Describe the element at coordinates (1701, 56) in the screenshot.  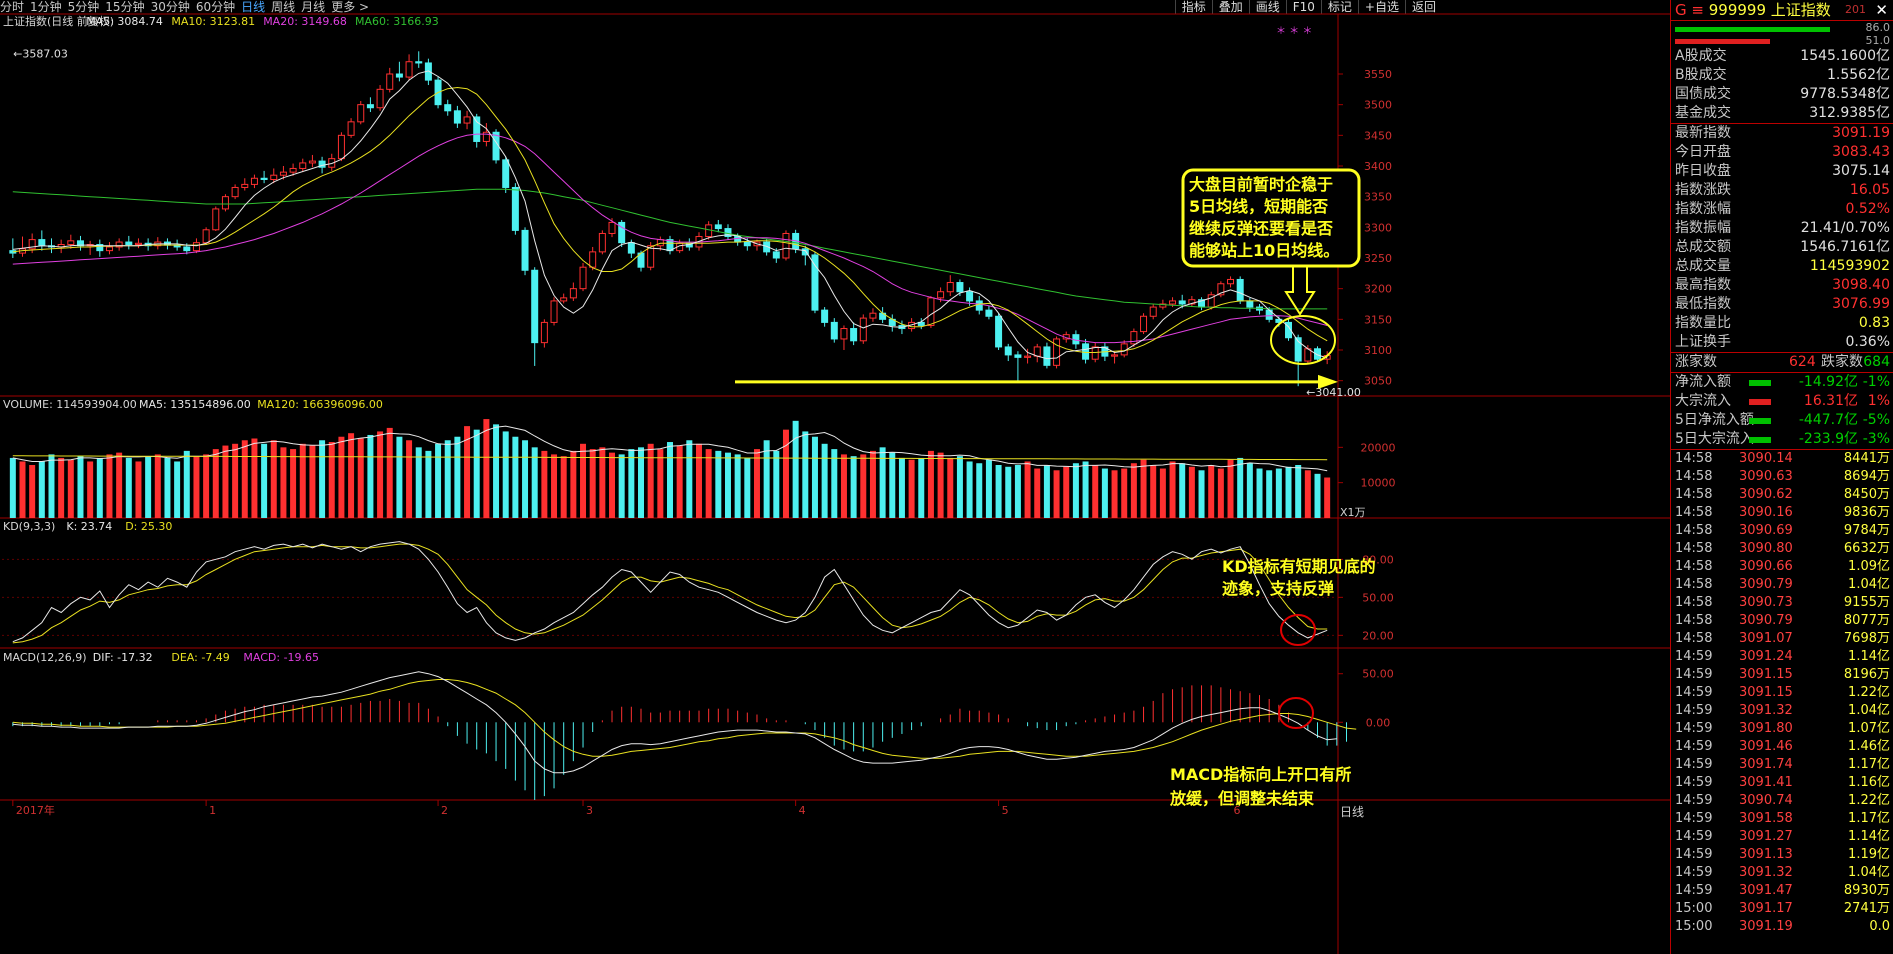
I see `stat-label: A股成交` at that location.